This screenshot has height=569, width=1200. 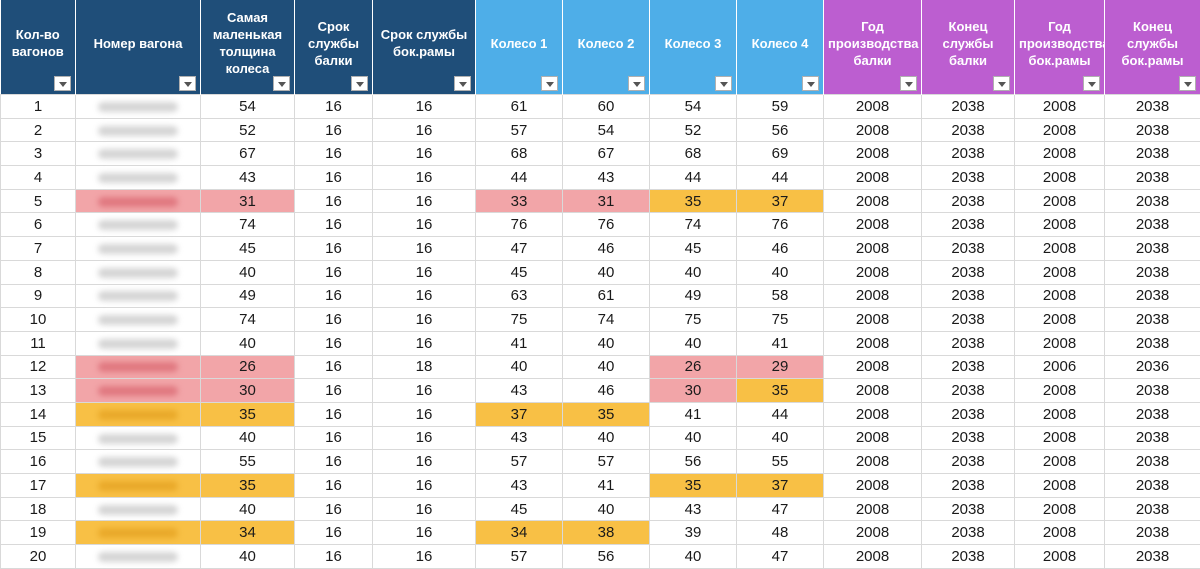 What do you see at coordinates (693, 509) in the screenshot?
I see `table-cell: 43` at bounding box center [693, 509].